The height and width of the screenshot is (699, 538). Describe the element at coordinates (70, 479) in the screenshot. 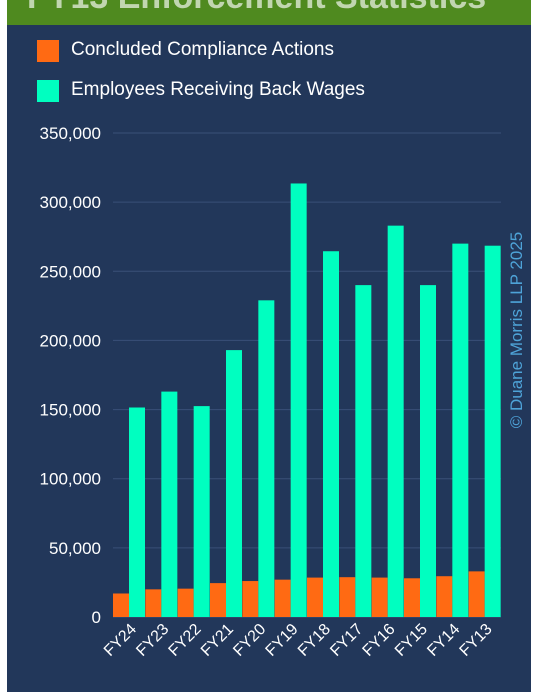

I see `y-tick-label: 100,000` at that location.